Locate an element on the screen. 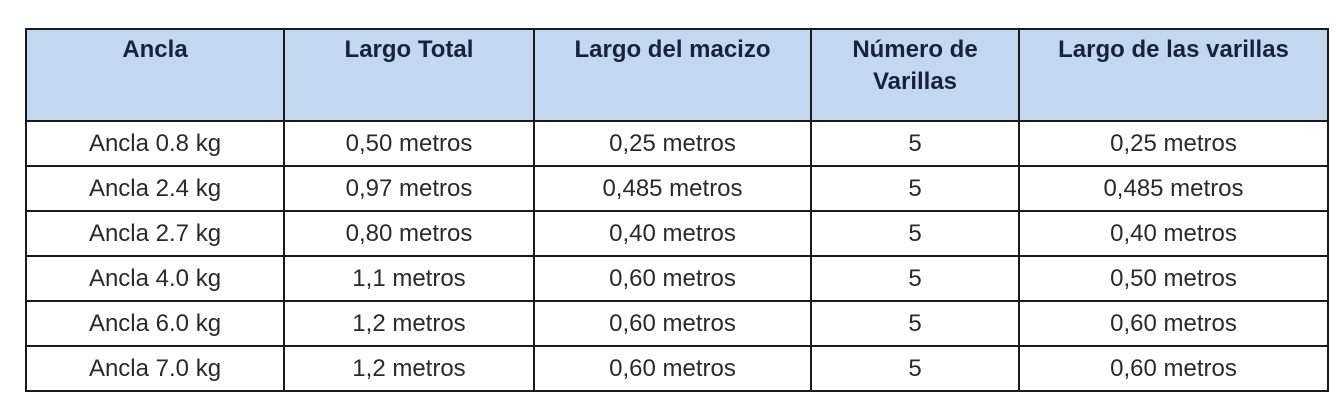 The height and width of the screenshot is (420, 1343). table-cell: Ancla 2.4 kg is located at coordinates (155, 188).